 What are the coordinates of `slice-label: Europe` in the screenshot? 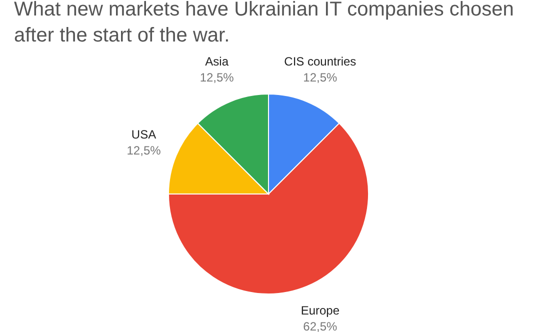 It's located at (320, 311).